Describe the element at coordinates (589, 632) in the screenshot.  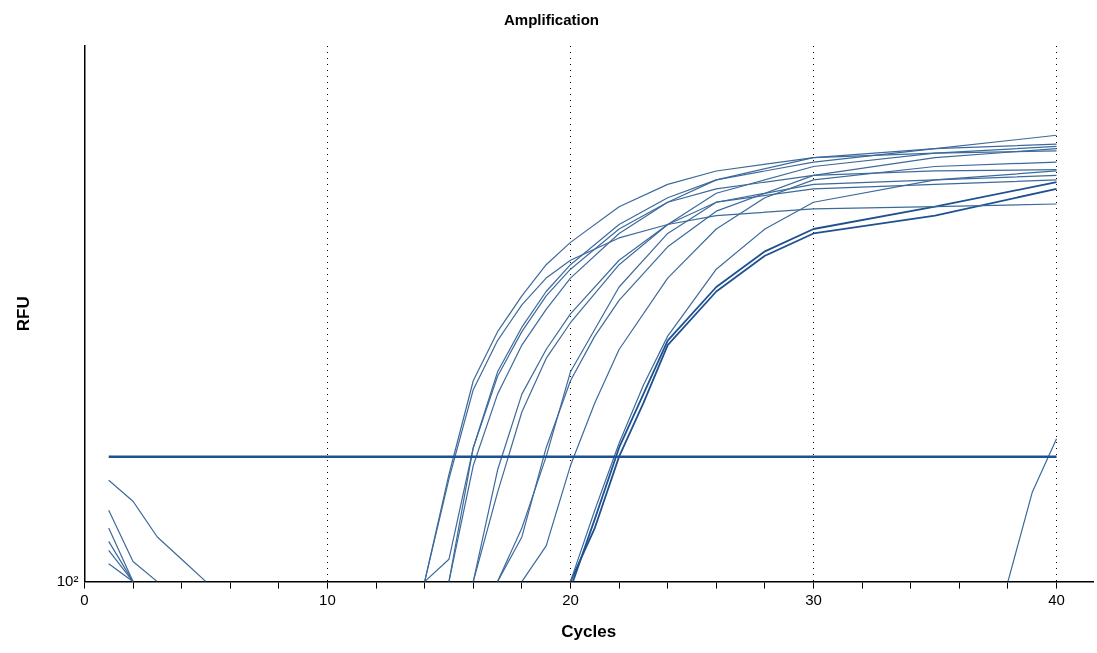
I see `x-axis-title: Cycles` at that location.